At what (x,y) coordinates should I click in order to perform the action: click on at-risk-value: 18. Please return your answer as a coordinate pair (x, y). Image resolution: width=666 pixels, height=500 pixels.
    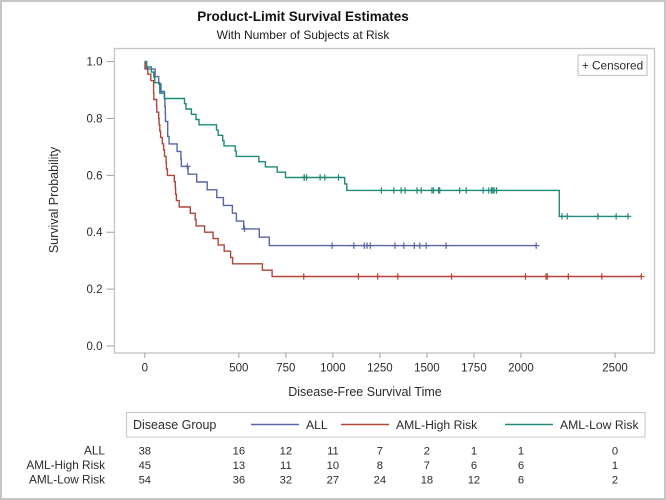
    Looking at the image, I should click on (427, 481).